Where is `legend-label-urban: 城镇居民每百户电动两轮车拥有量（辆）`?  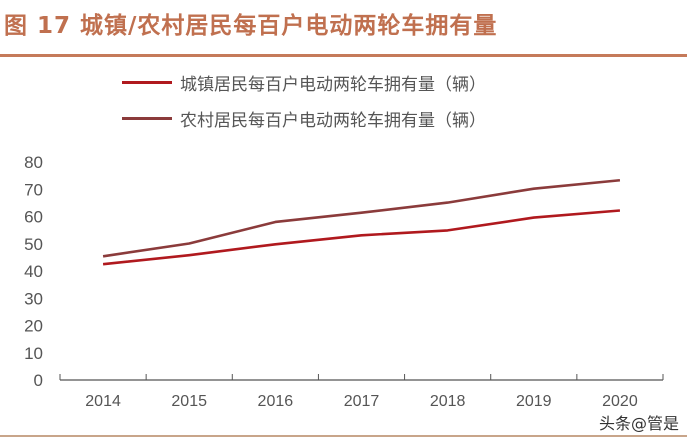 legend-label-urban: 城镇居民每百户电动两轮车拥有量（辆） is located at coordinates (333, 85).